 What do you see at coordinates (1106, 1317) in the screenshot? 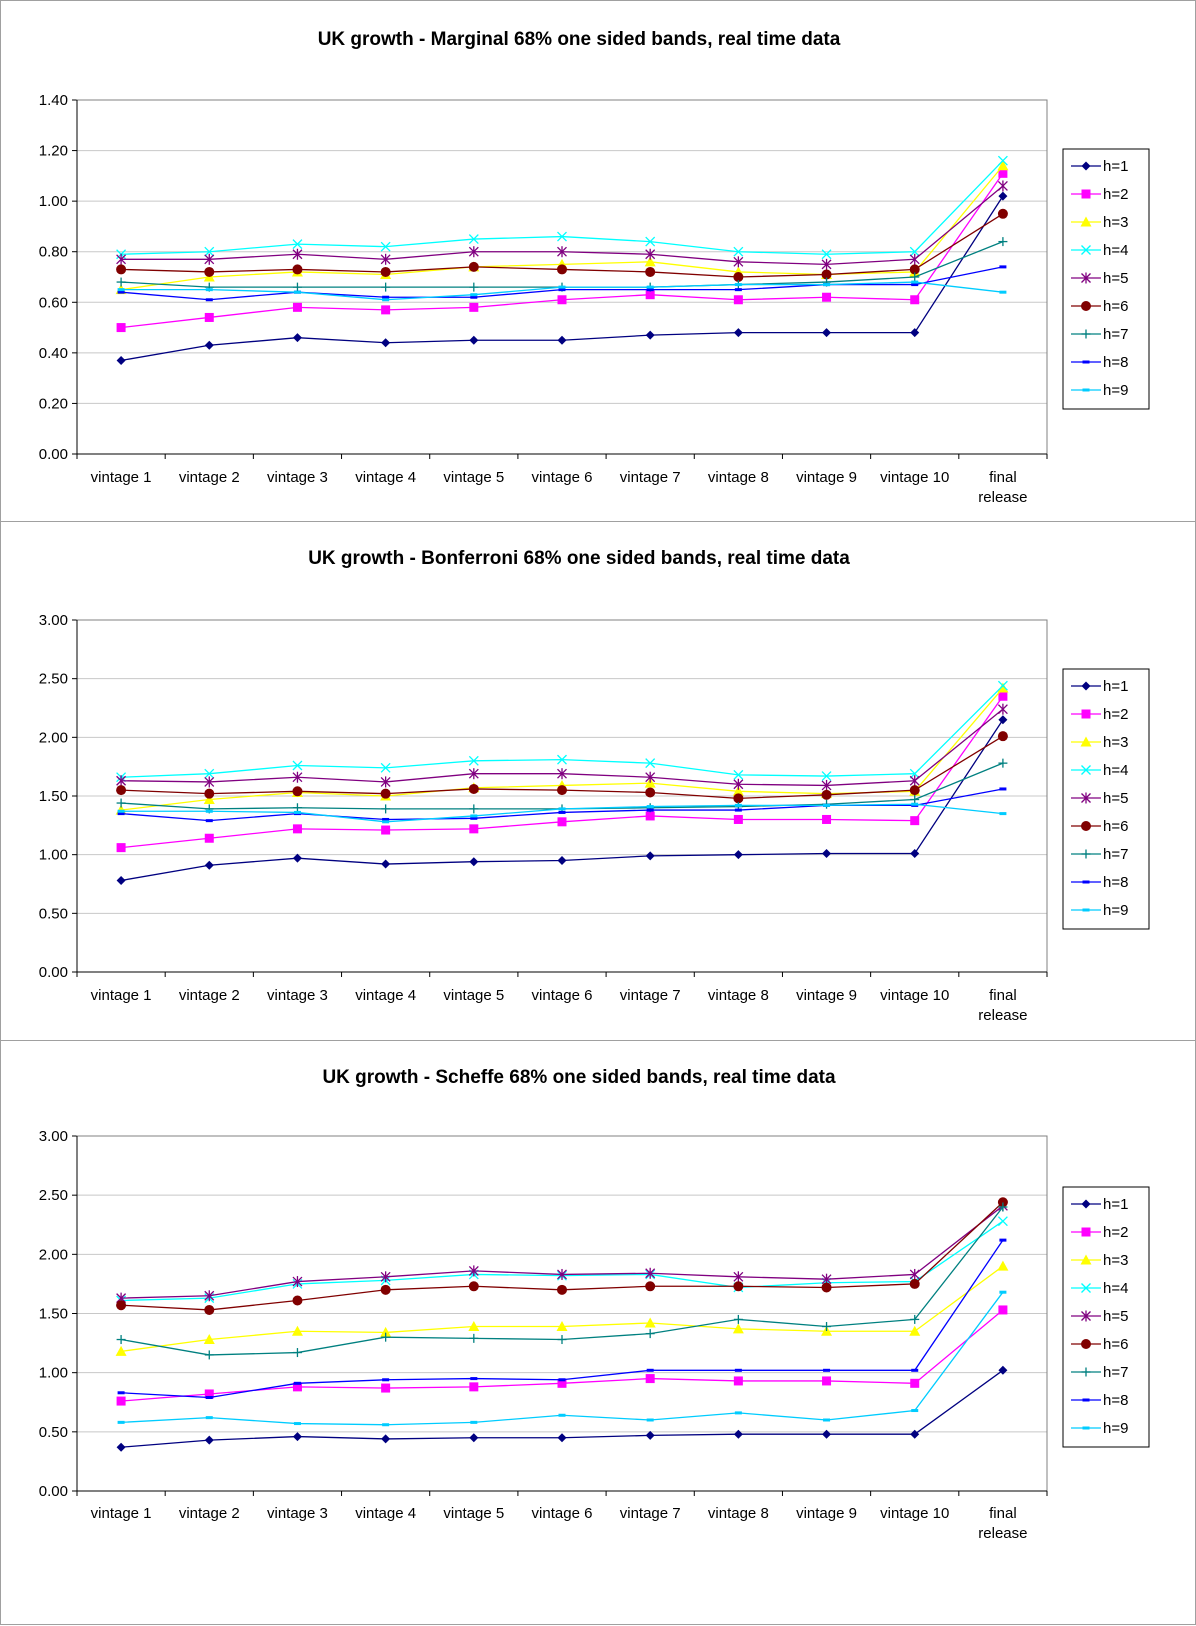
I see `legend-box` at bounding box center [1106, 1317].